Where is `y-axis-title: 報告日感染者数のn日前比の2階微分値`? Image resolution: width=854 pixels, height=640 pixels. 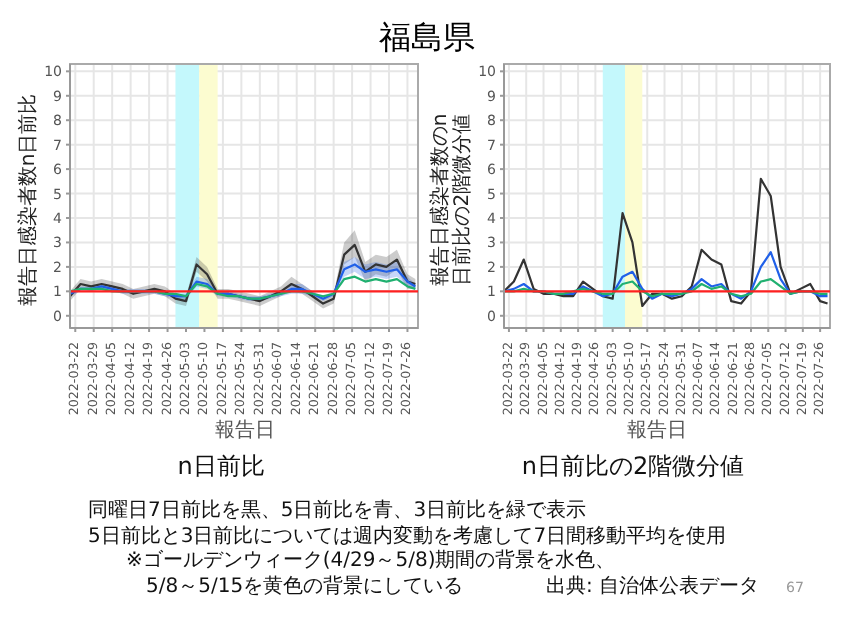 y-axis-title: 報告日感染者数のn日前比の2階微分値 is located at coordinates (451, 200).